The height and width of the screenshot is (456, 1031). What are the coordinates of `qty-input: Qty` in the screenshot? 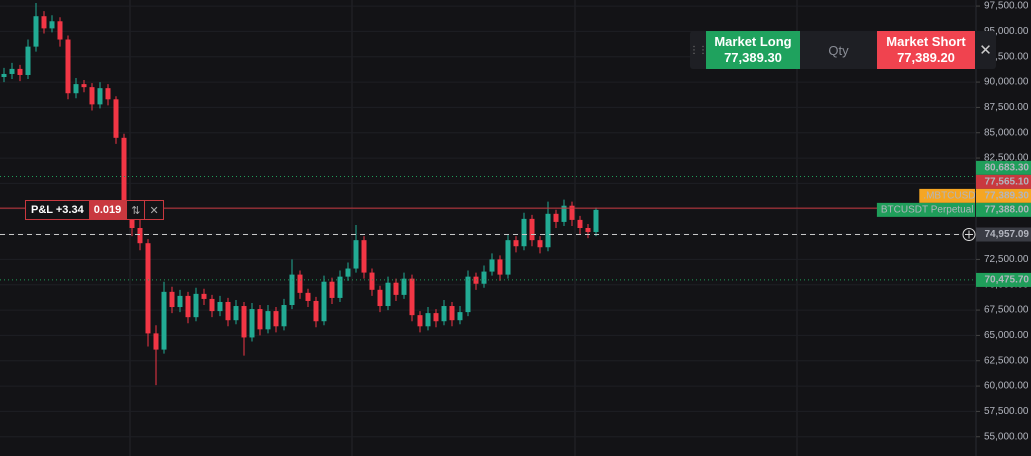 It's located at (838, 50).